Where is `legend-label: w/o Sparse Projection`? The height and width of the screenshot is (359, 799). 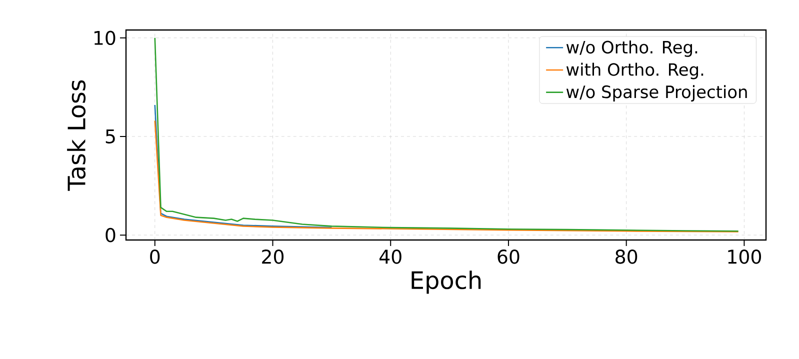 legend-label: w/o Sparse Projection is located at coordinates (656, 93).